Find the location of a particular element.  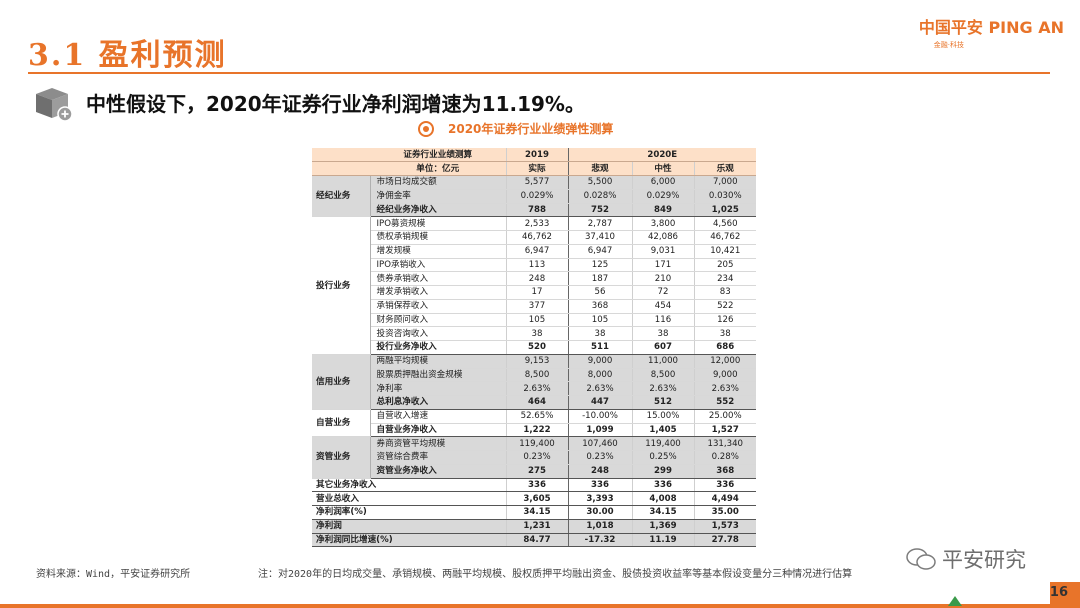

table-row: 资管综合费率 0.23% 0.23% 0.25% 0.28% is located at coordinates (534, 457).